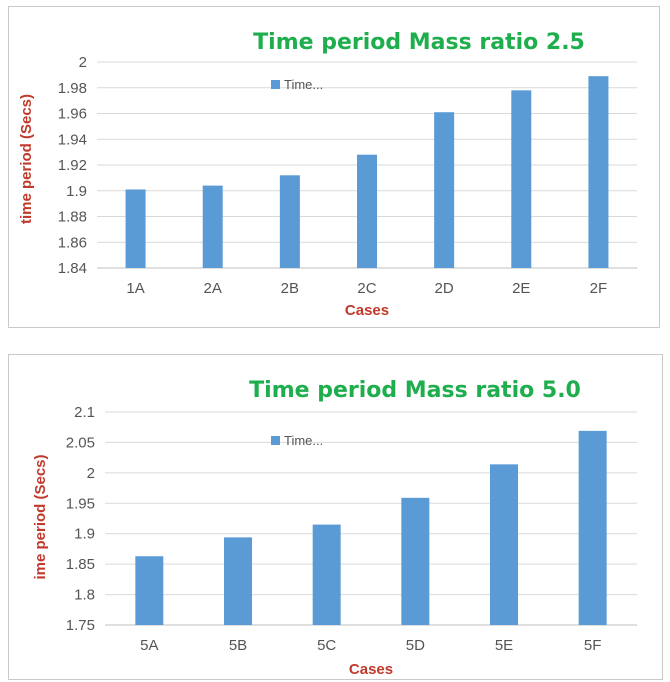 The image size is (670, 682). Describe the element at coordinates (72, 88) in the screenshot. I see `y-tick-label: 1.98` at that location.